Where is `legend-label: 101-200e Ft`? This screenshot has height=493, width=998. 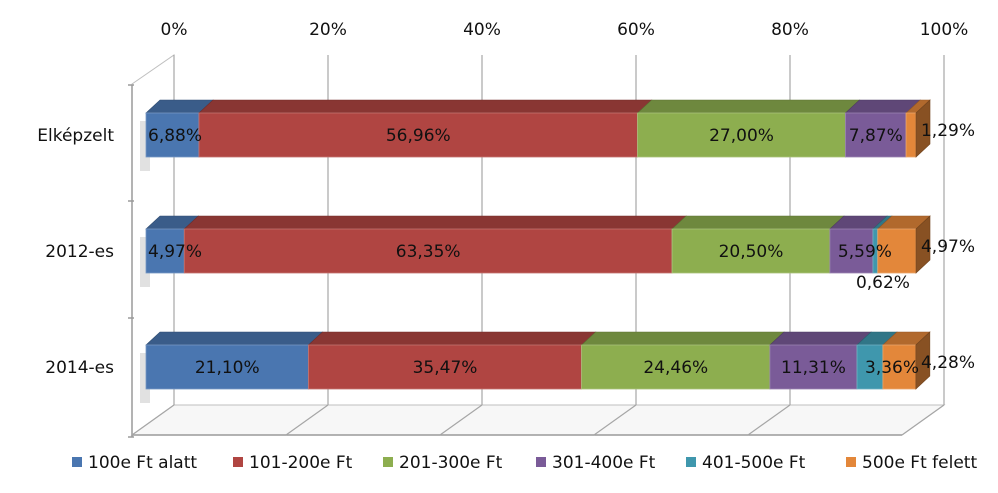
legend-label: 101-200e Ft is located at coordinates (301, 463).